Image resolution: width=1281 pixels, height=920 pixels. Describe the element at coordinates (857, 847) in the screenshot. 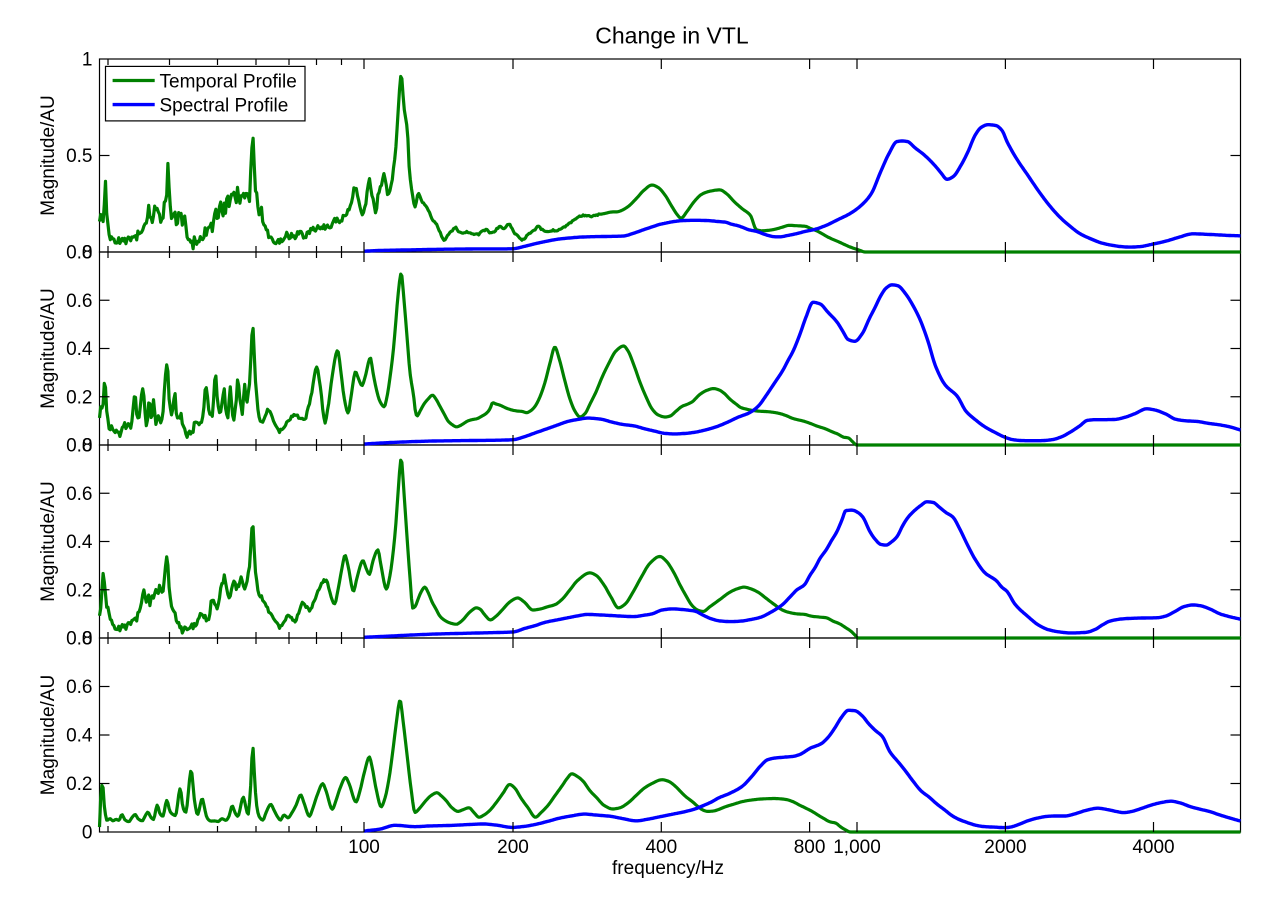

I see `svg-text: 1,000` at that location.